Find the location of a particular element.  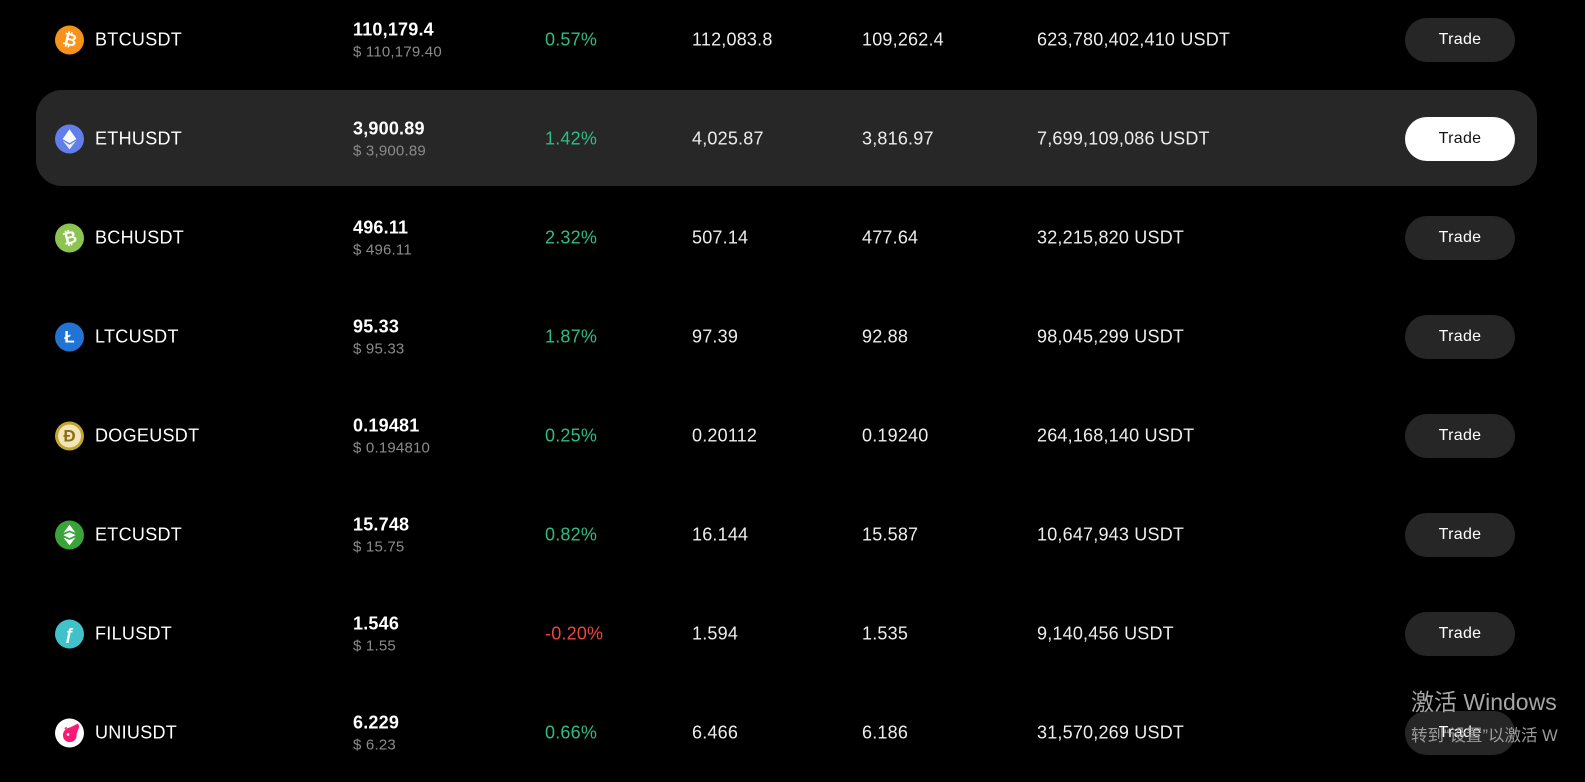

usd-price: $ 3,900.89 is located at coordinates (389, 150).